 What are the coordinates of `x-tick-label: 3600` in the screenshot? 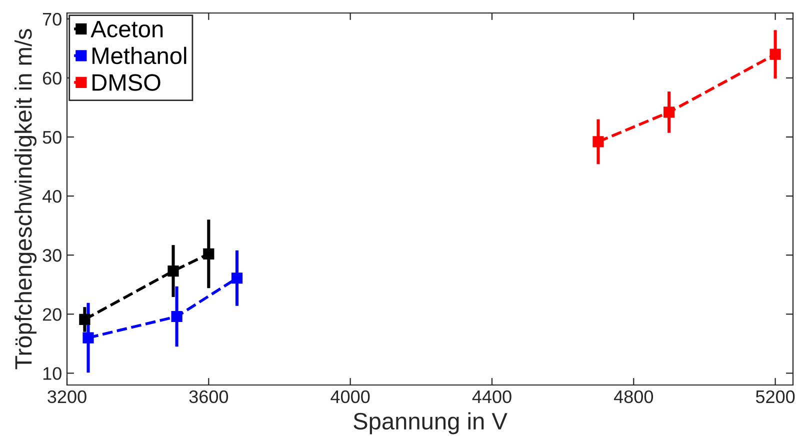 It's located at (208, 397).